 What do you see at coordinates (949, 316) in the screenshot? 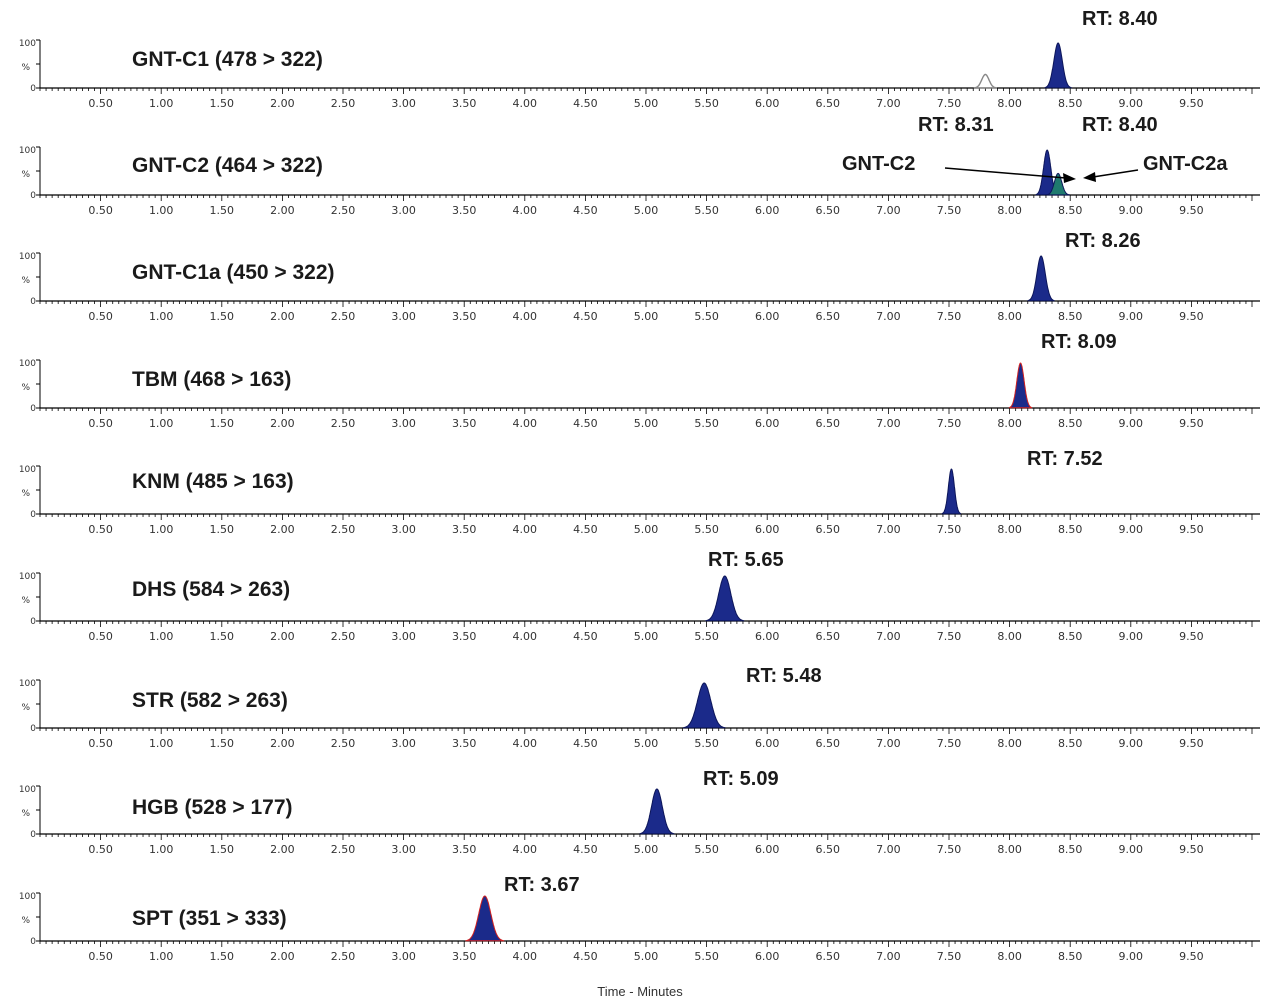
I see `x-tick-label: 7.50` at bounding box center [949, 316].